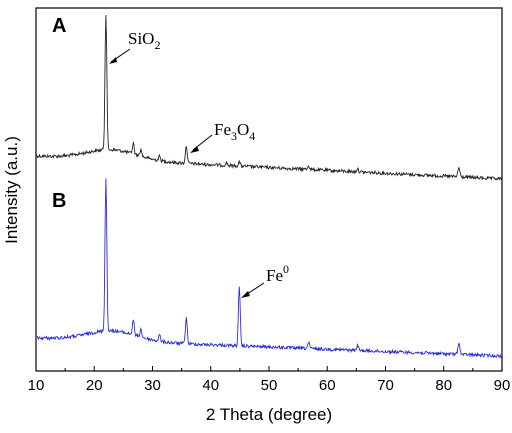  What do you see at coordinates (245, 294) in the screenshot?
I see `annotation-arrowhead-fe0` at bounding box center [245, 294].